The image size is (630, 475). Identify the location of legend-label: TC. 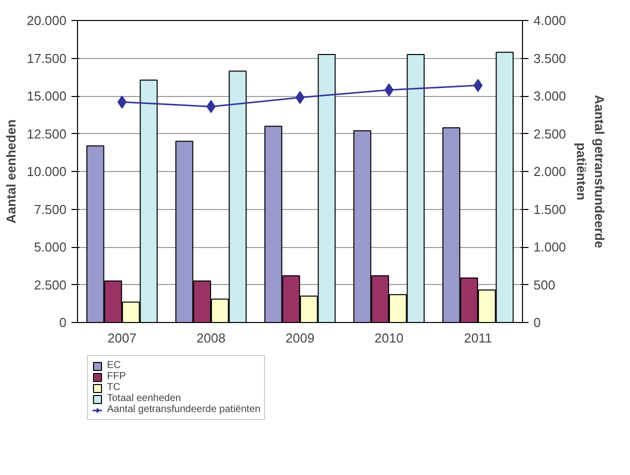
(114, 387).